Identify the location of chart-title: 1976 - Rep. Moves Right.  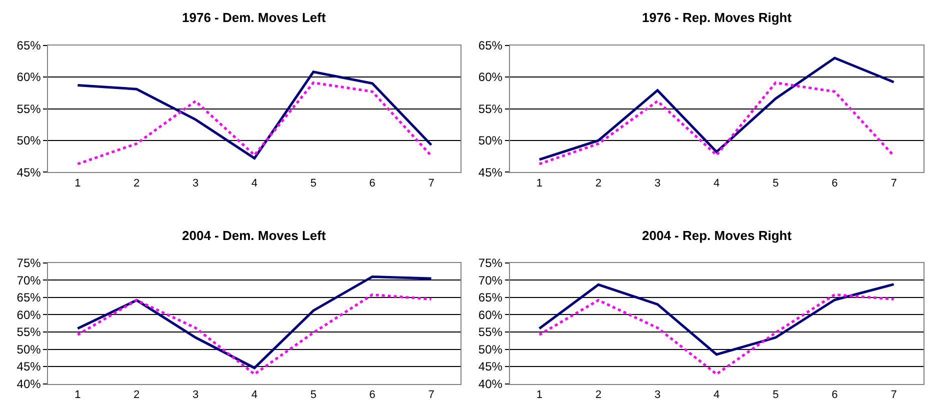
(717, 17).